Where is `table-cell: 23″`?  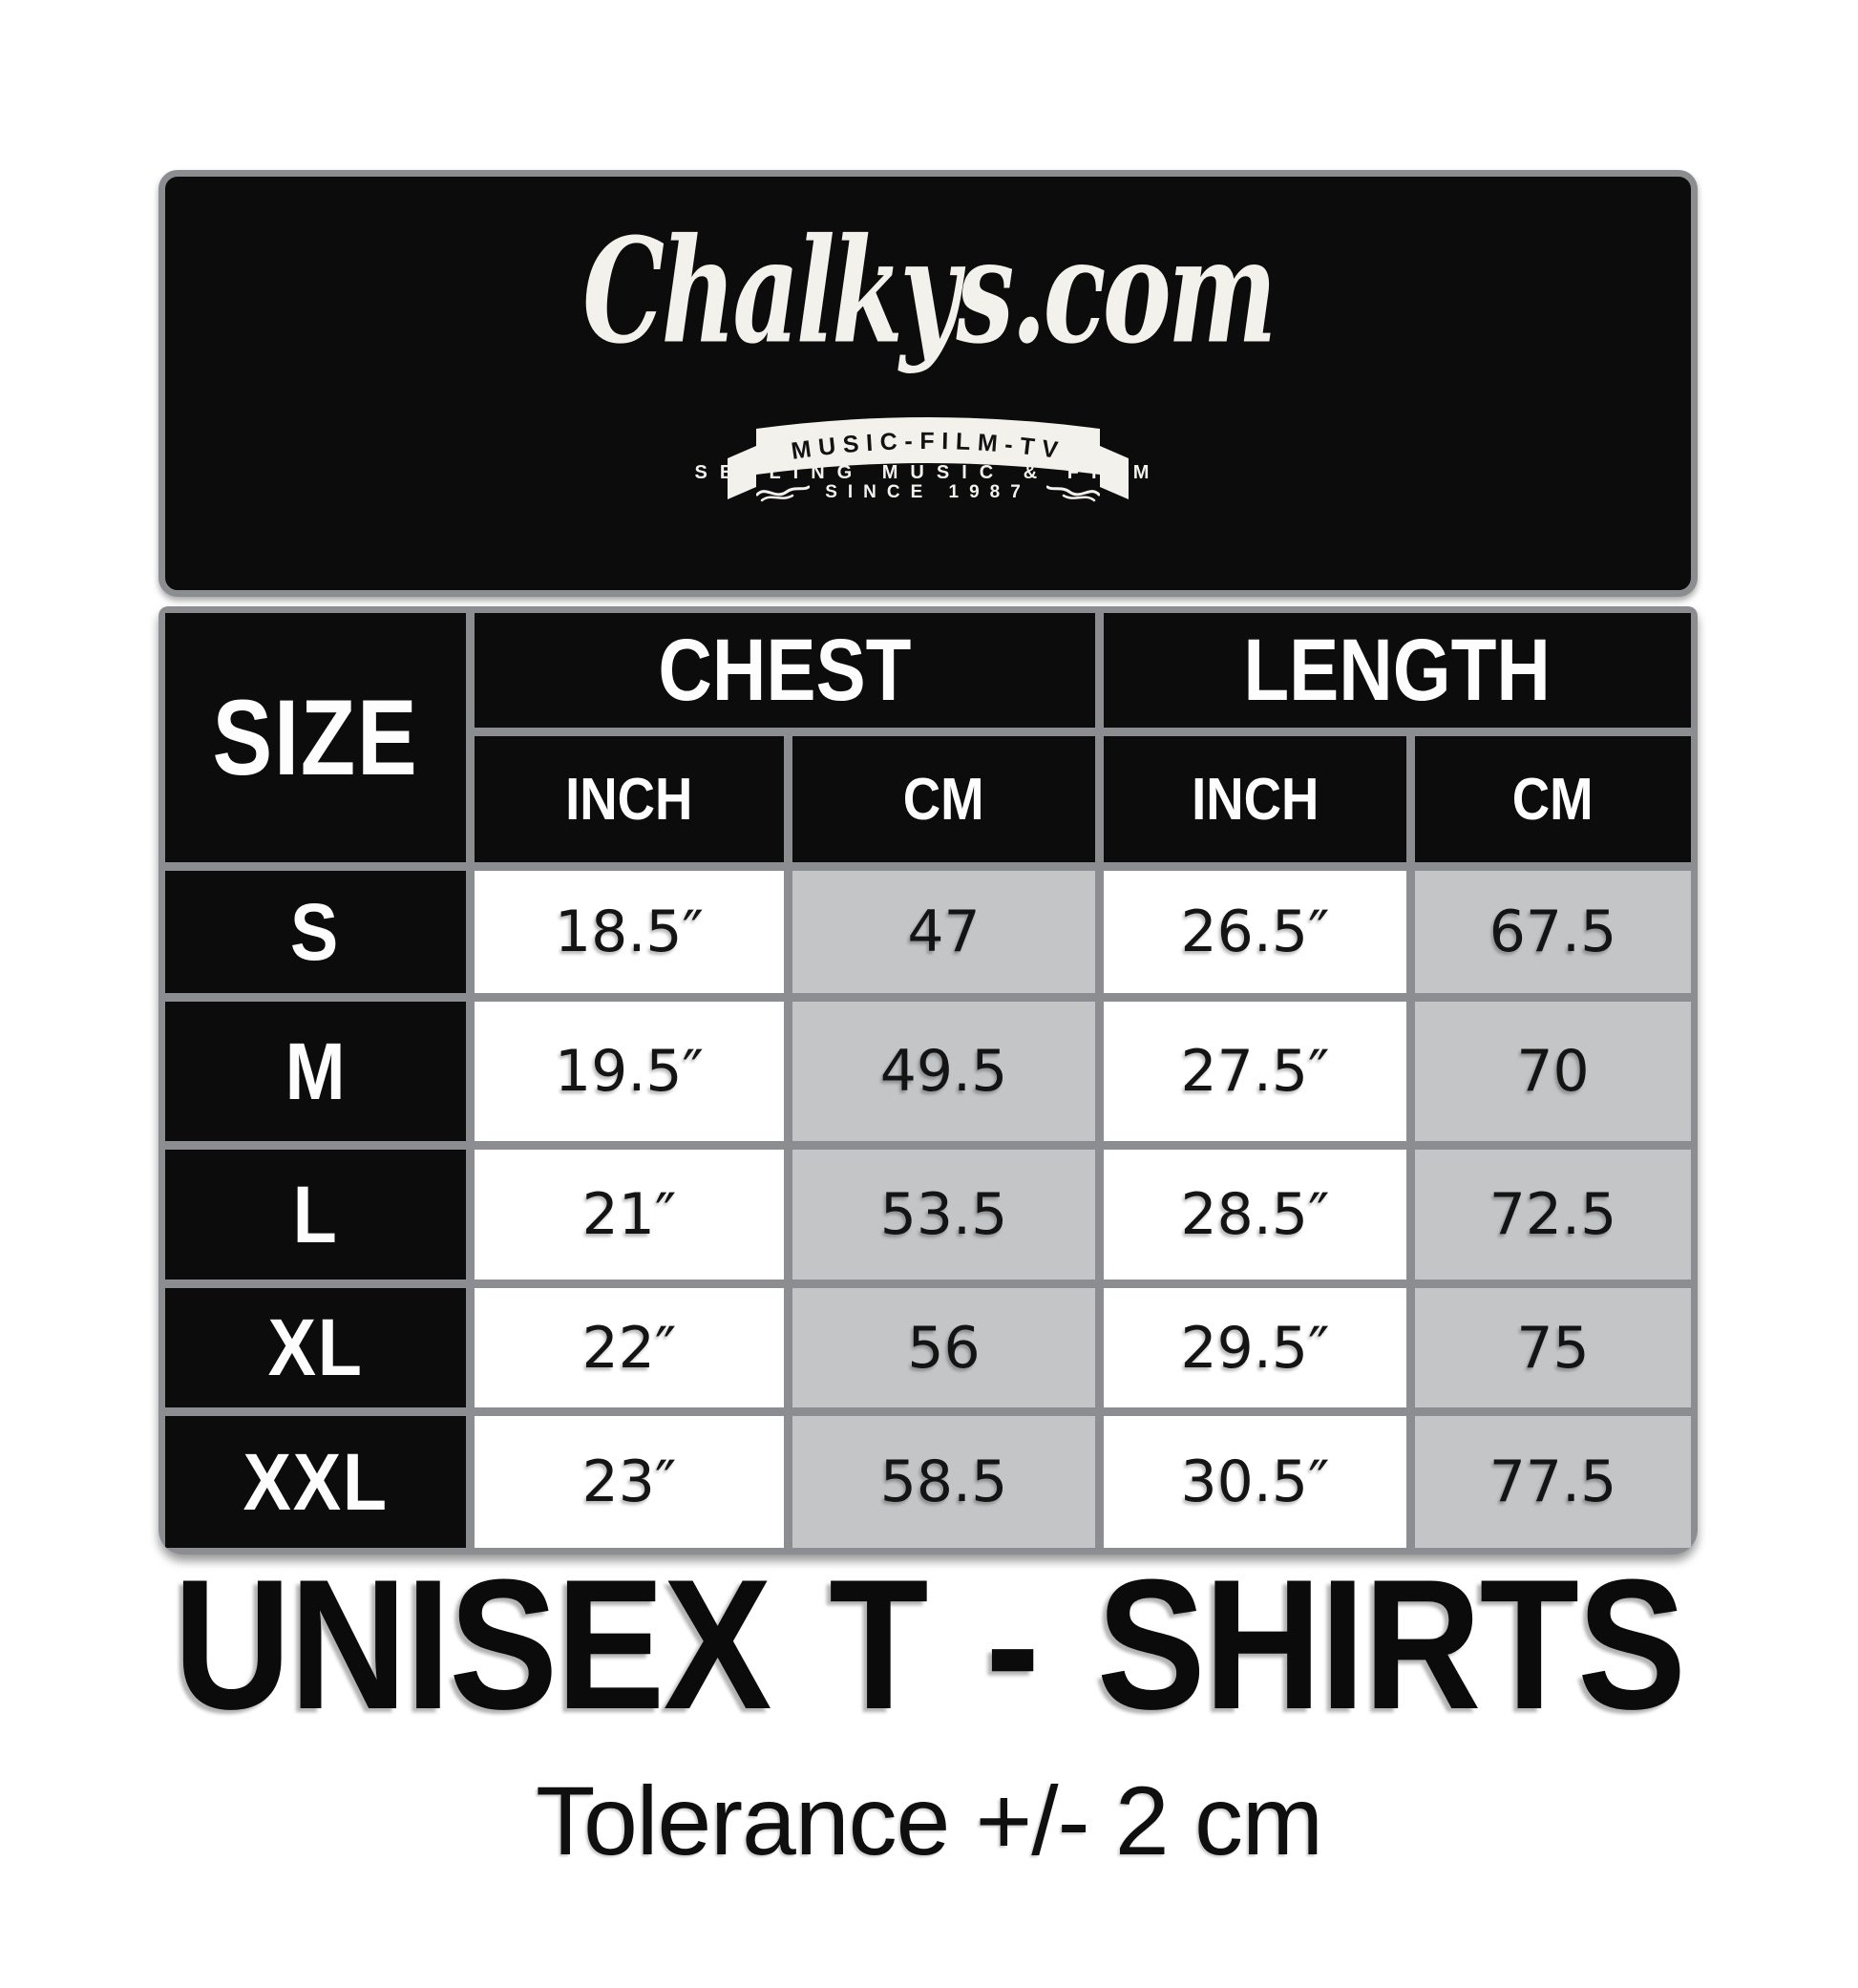 table-cell: 23″ is located at coordinates (630, 1482).